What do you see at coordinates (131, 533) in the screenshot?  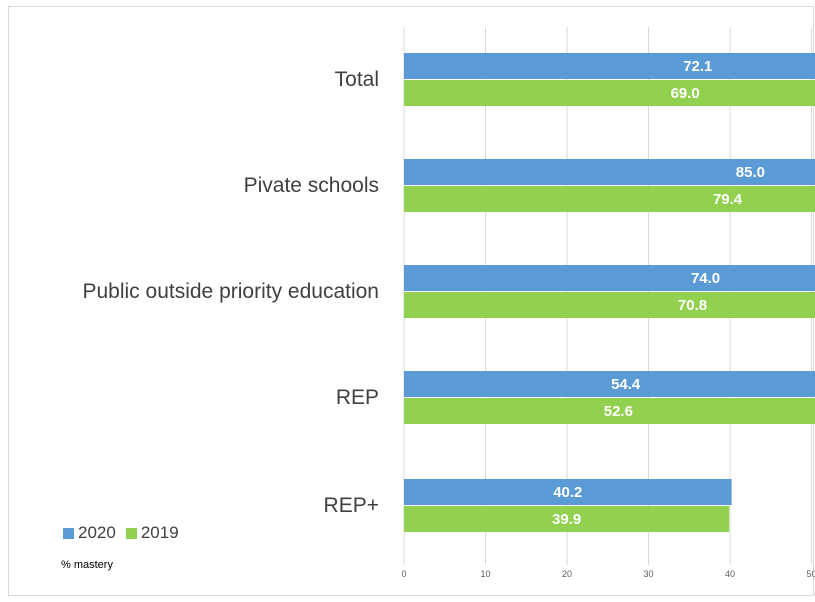 I see `legend-swatch-2019` at bounding box center [131, 533].